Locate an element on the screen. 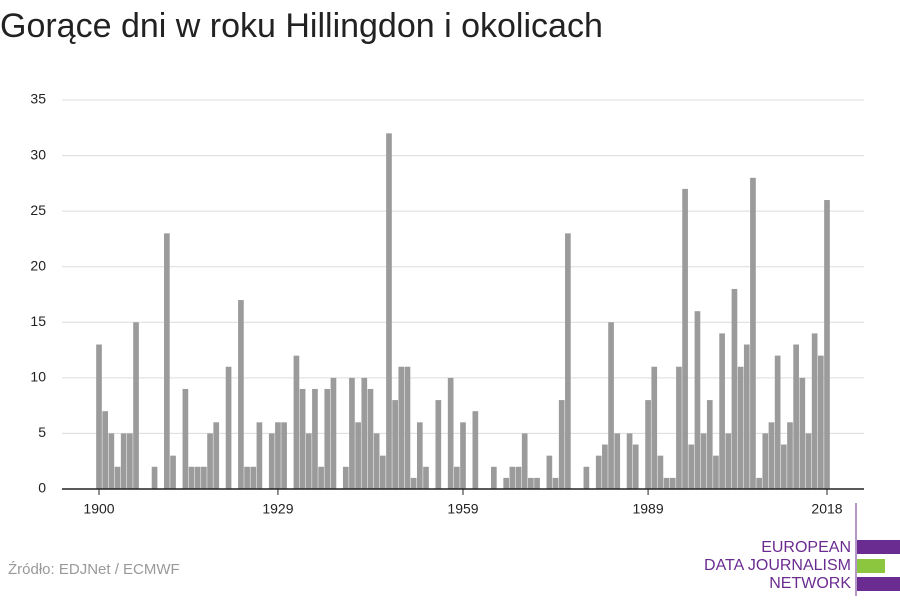 The width and height of the screenshot is (900, 600). source: Źródło: EDJNet / ECMWF is located at coordinates (94, 569).